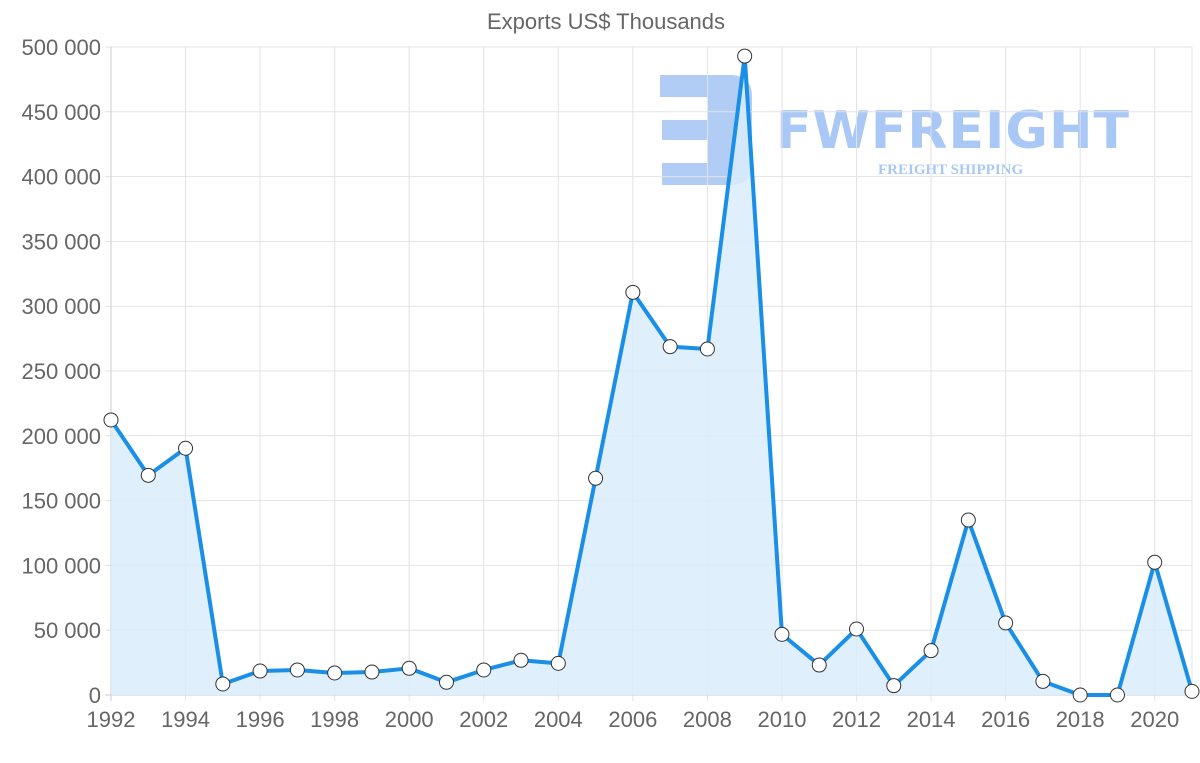 This screenshot has width=1200, height=763. What do you see at coordinates (61, 436) in the screenshot?
I see `y-tick-label: 200 000` at bounding box center [61, 436].